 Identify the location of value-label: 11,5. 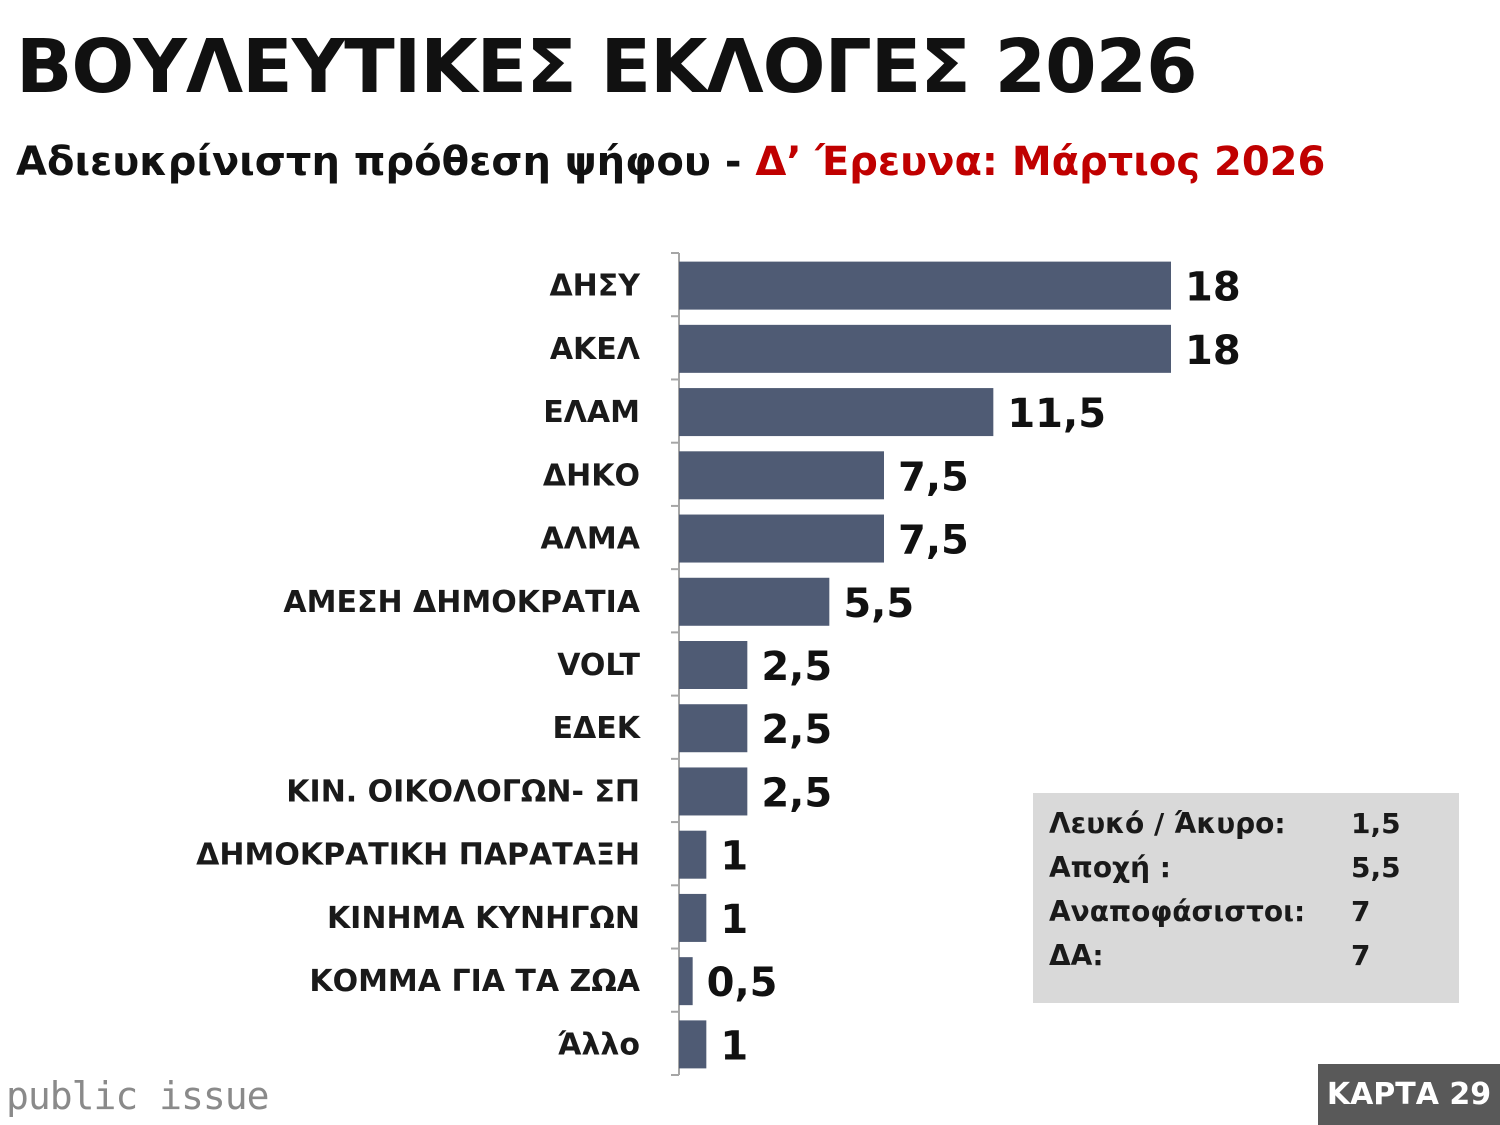
(1056, 414).